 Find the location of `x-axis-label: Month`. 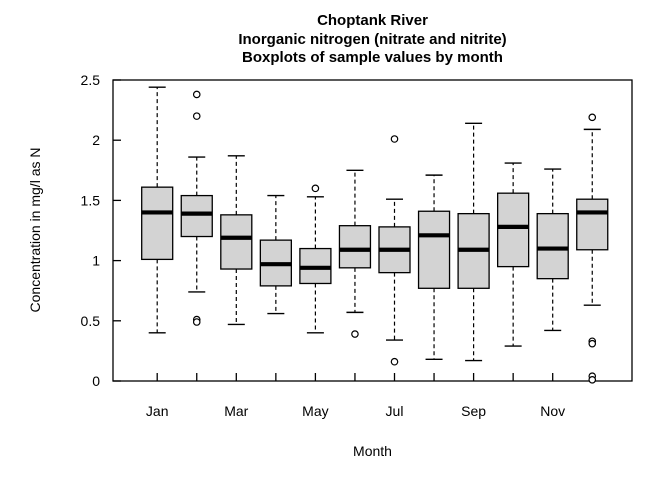

x-axis-label: Month is located at coordinates (372, 451).